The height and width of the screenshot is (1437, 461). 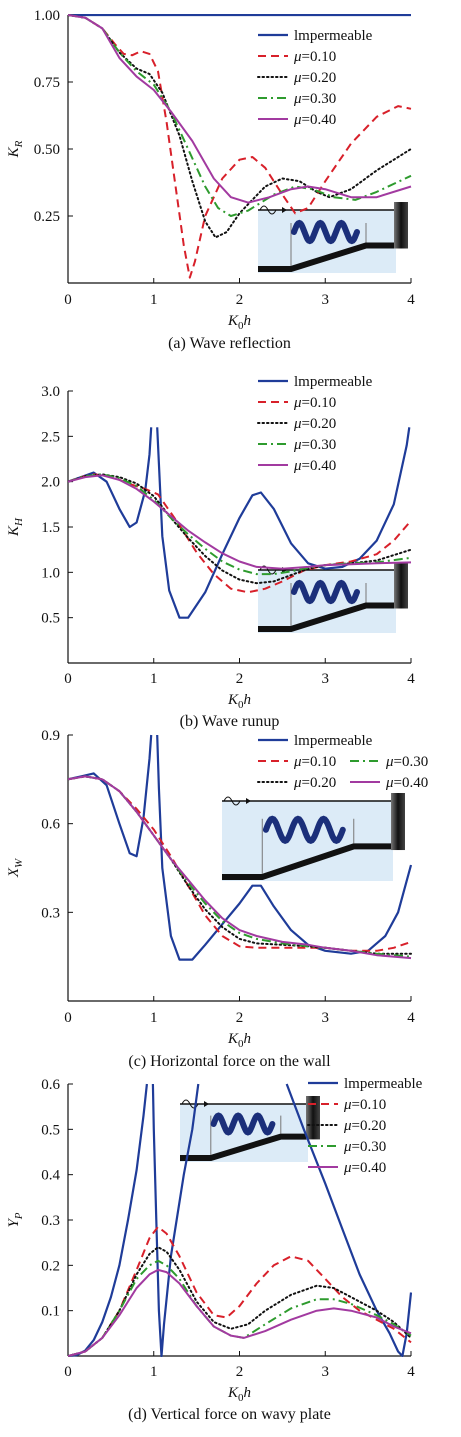 What do you see at coordinates (296, 783) in the screenshot?
I see `legend-item: μ=0.20` at bounding box center [296, 783].